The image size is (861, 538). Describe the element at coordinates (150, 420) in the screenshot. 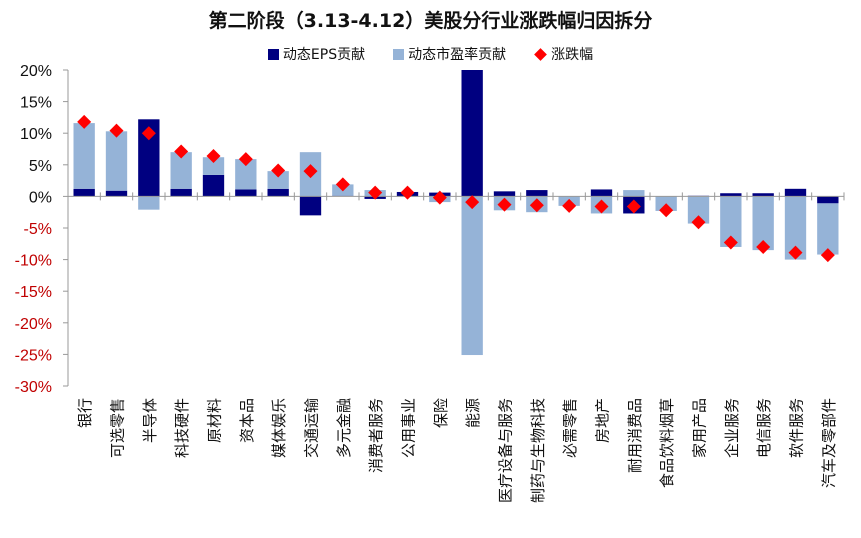

I see `x-tick-label: 半导体` at that location.